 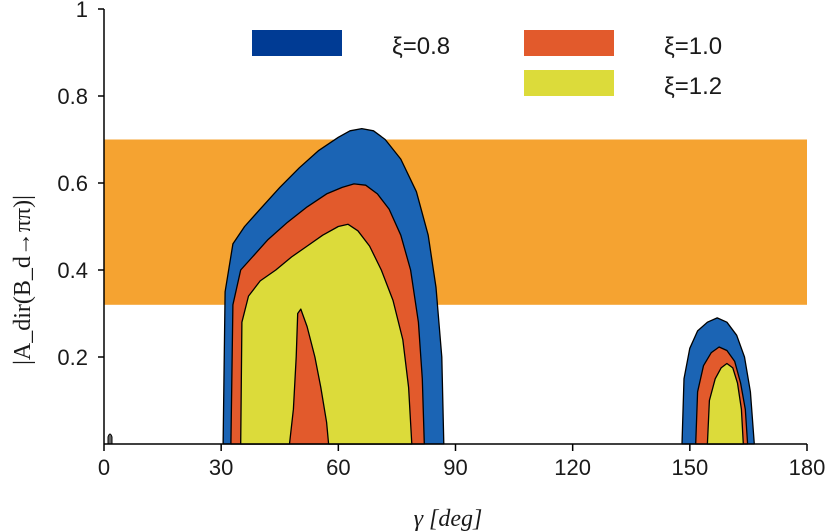 What do you see at coordinates (487, 65) in the screenshot?
I see `legend: ξ=0.8 ξ=1.0 ξ=1.2` at bounding box center [487, 65].